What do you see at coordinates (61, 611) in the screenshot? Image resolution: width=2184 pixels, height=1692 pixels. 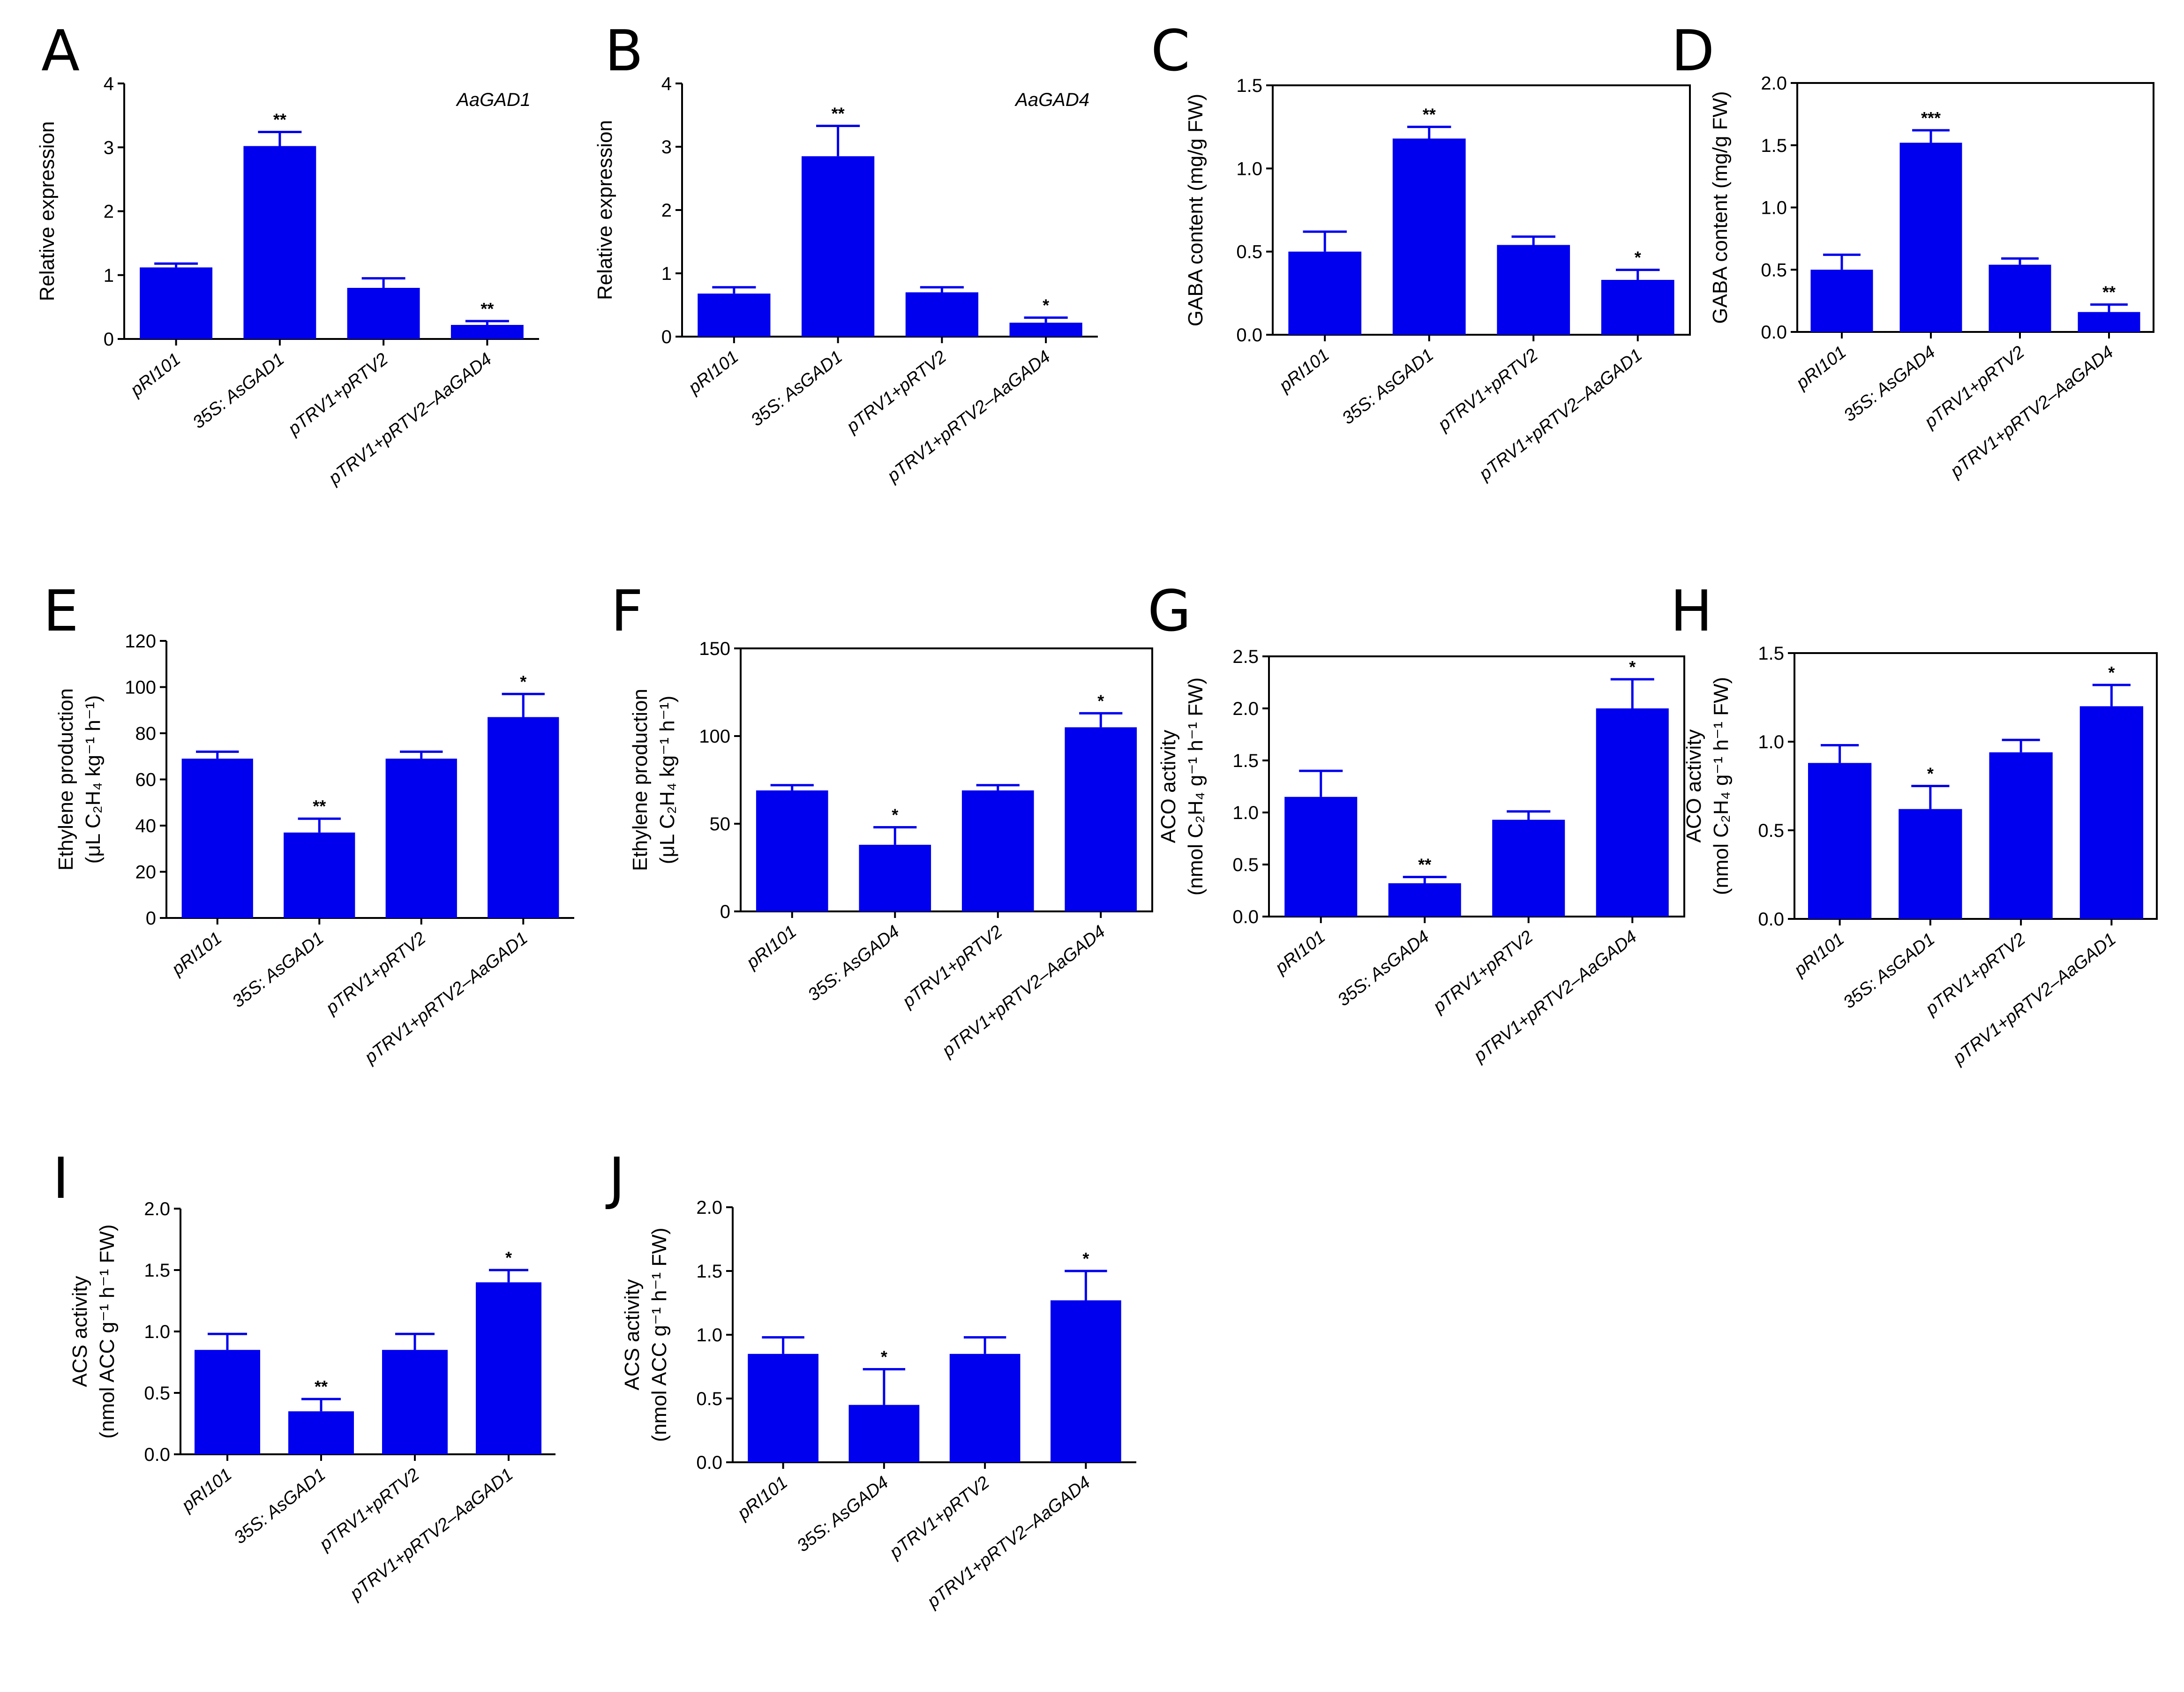 I see `panel-letter: E` at bounding box center [61, 611].